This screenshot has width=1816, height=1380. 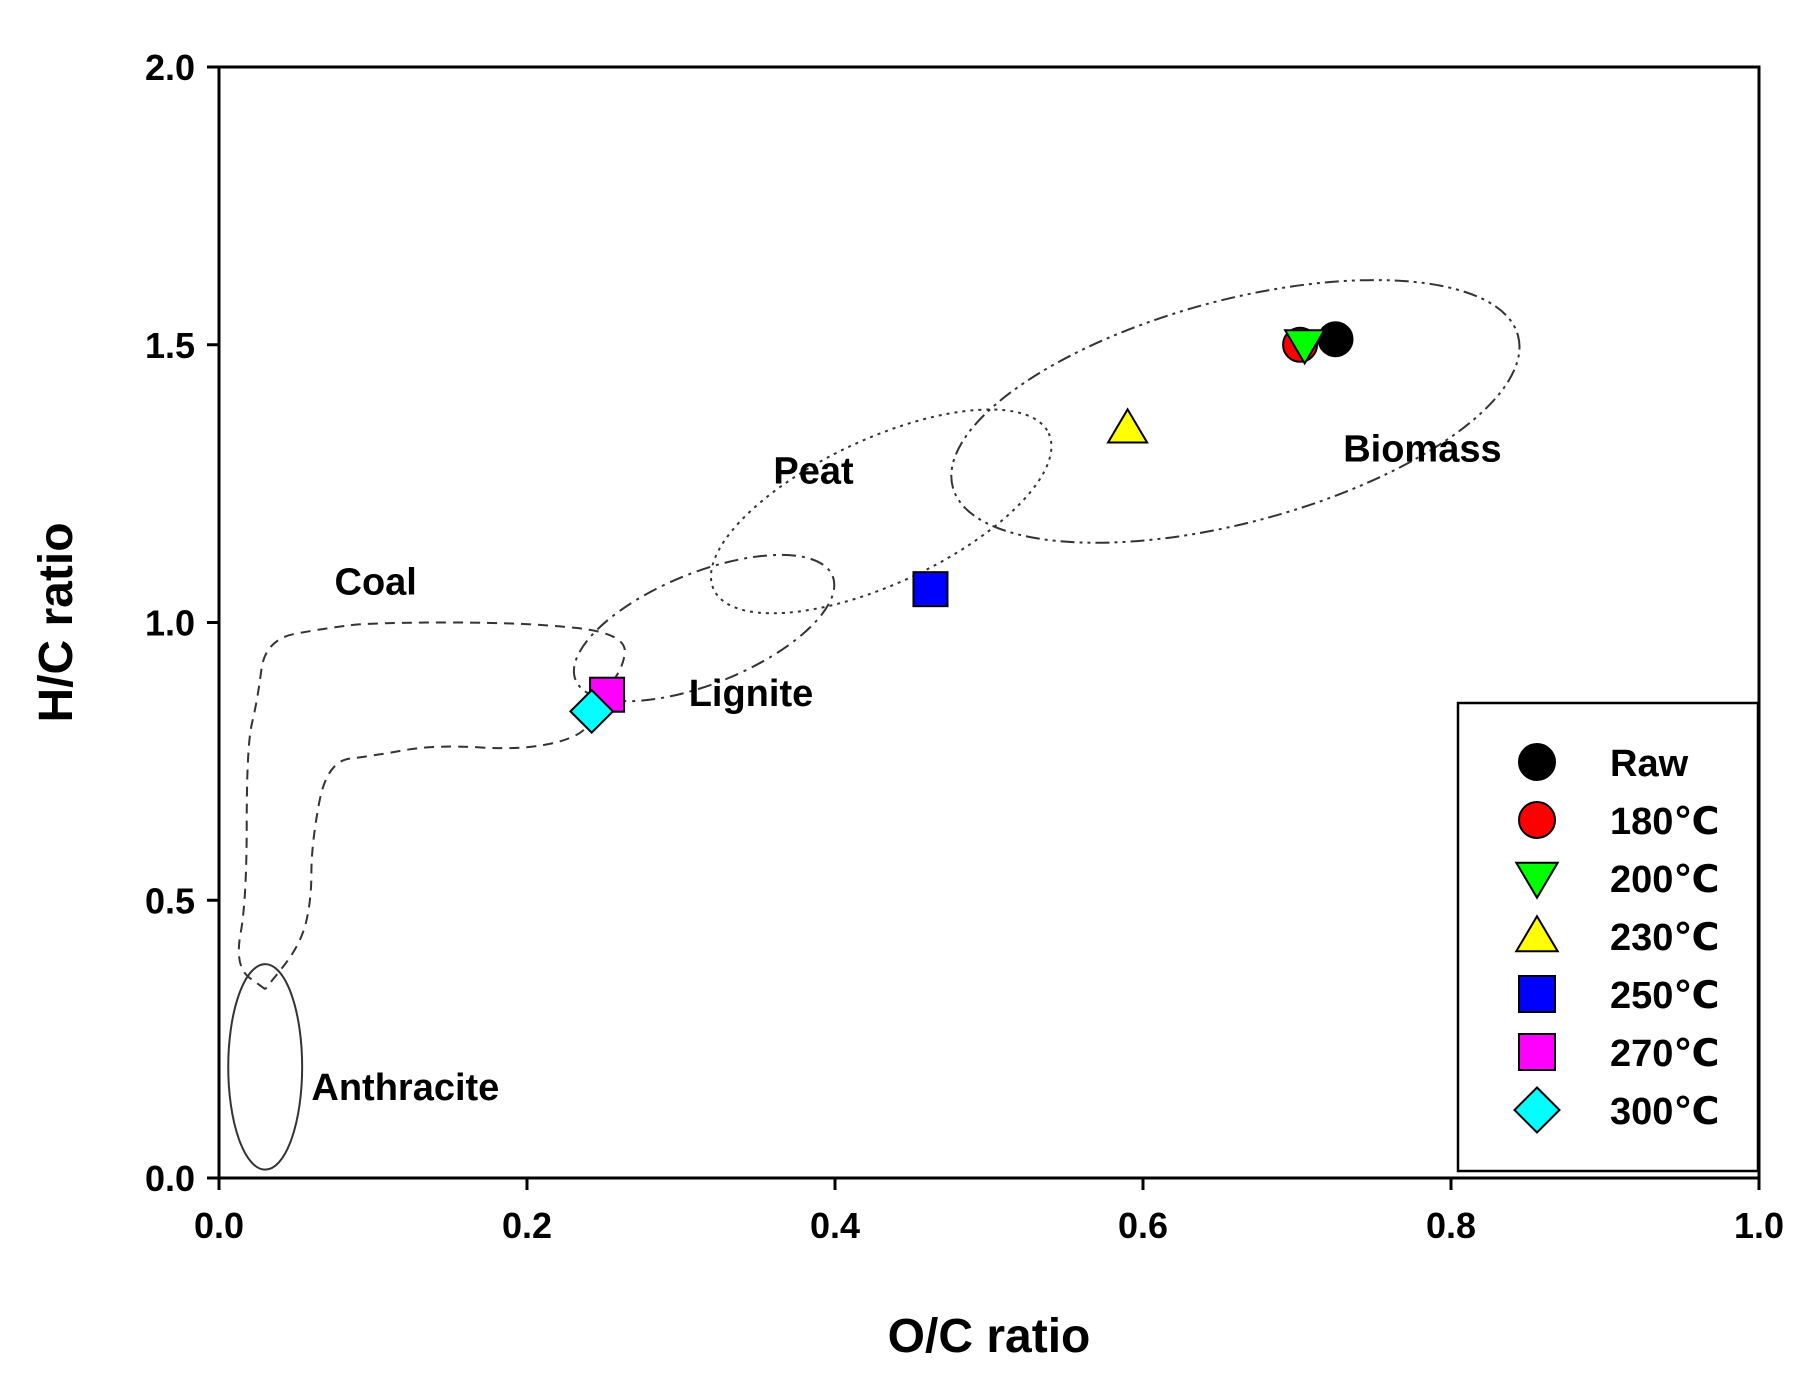 I want to click on x-tick-label: 0.2, so click(x=527, y=1225).